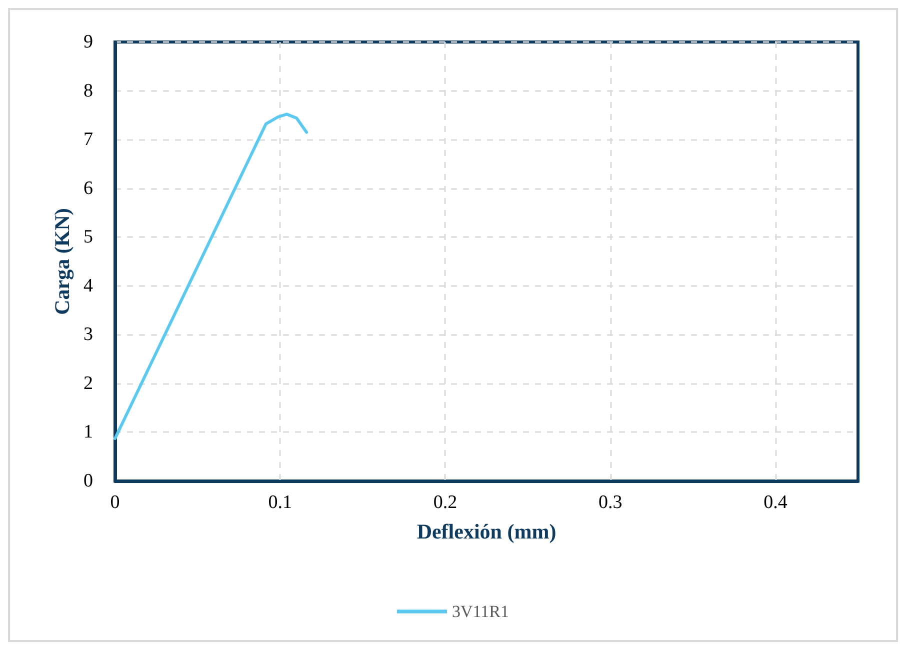  What do you see at coordinates (88, 188) in the screenshot?
I see `y-tick-label: 6` at bounding box center [88, 188].